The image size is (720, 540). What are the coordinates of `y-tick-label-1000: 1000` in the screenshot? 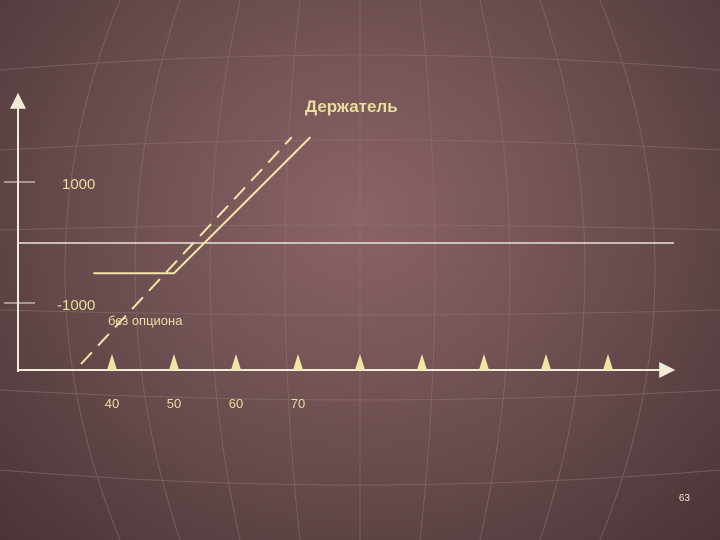 It's located at (78, 184).